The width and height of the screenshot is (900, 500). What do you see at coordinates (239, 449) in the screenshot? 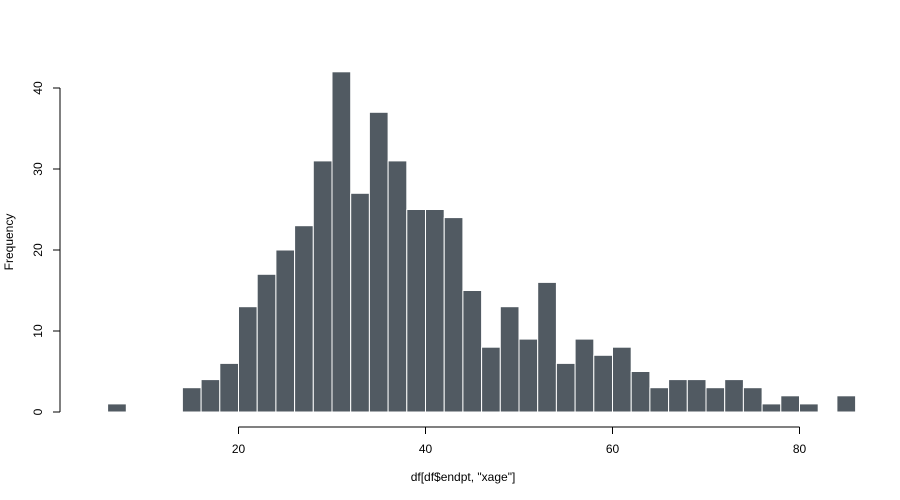
I see `x-tick-label: 20` at bounding box center [239, 449].